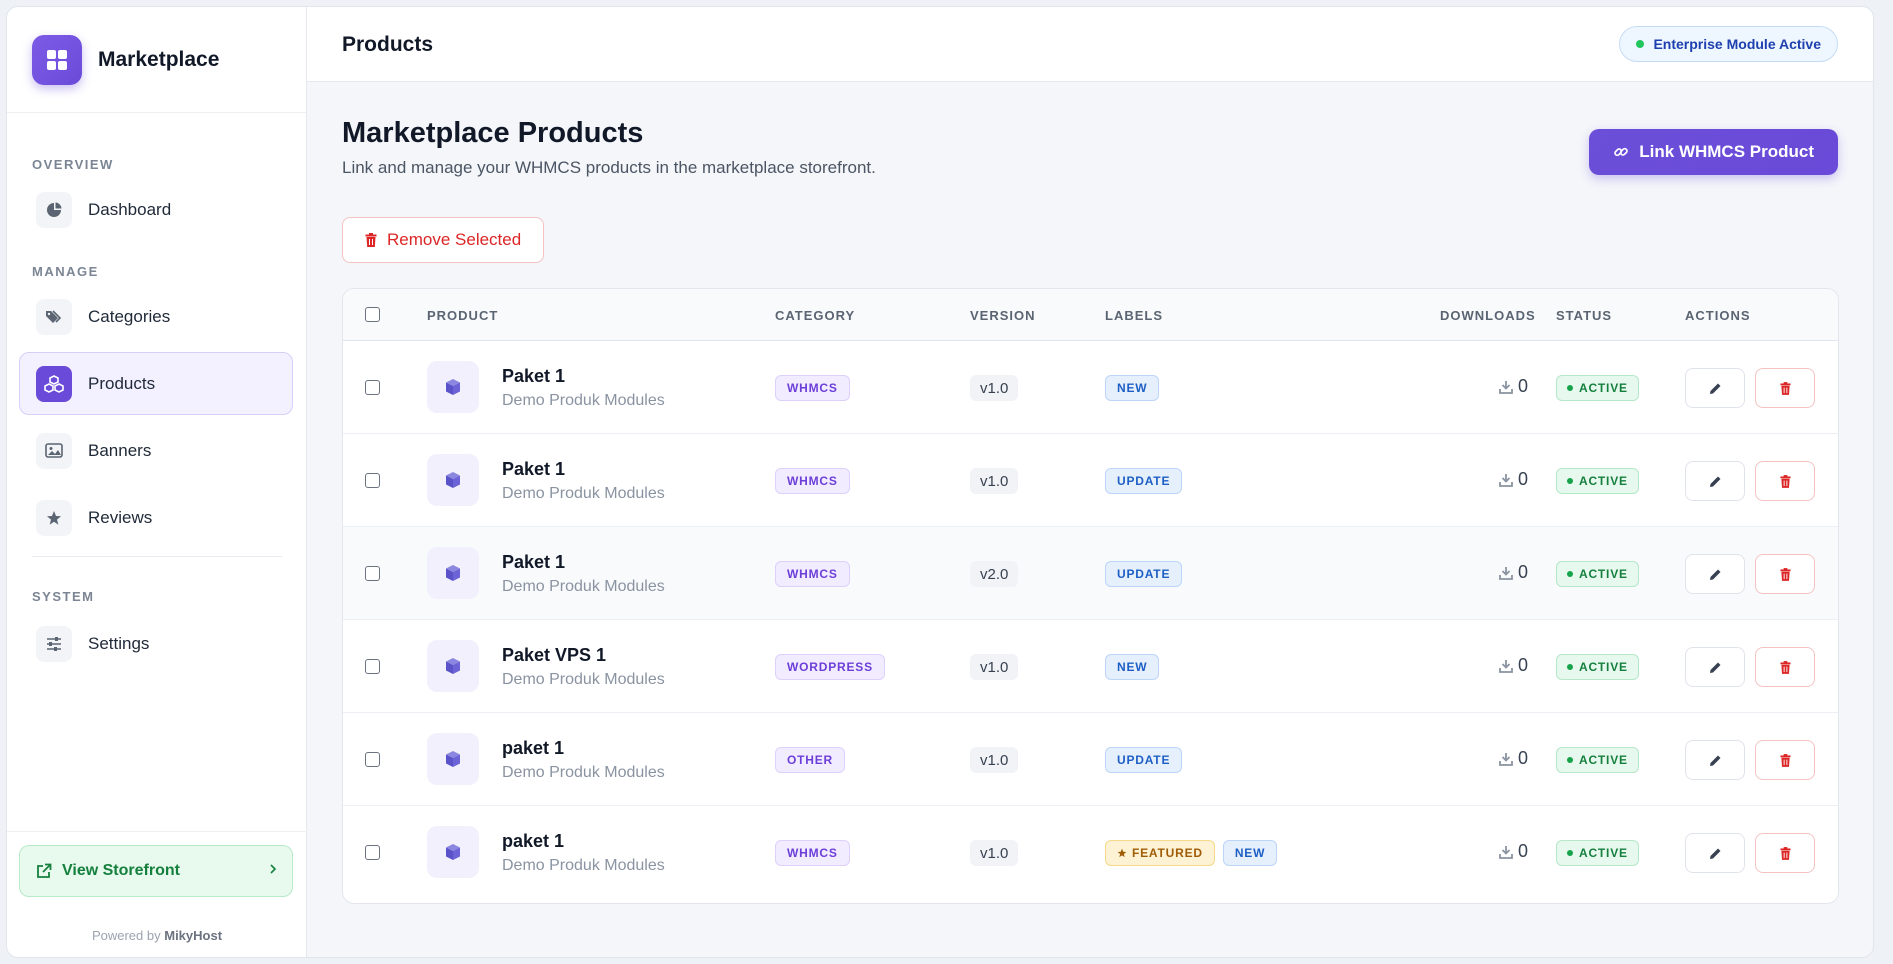 The width and height of the screenshot is (1893, 964). What do you see at coordinates (443, 240) in the screenshot?
I see `remove-selected-button: Remove Selected` at bounding box center [443, 240].